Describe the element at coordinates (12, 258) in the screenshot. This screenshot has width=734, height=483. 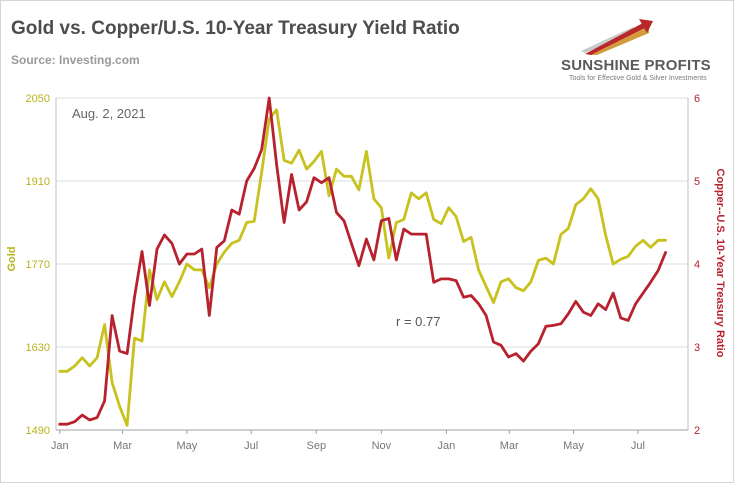
I see `gold-axis-title: Gold` at that location.